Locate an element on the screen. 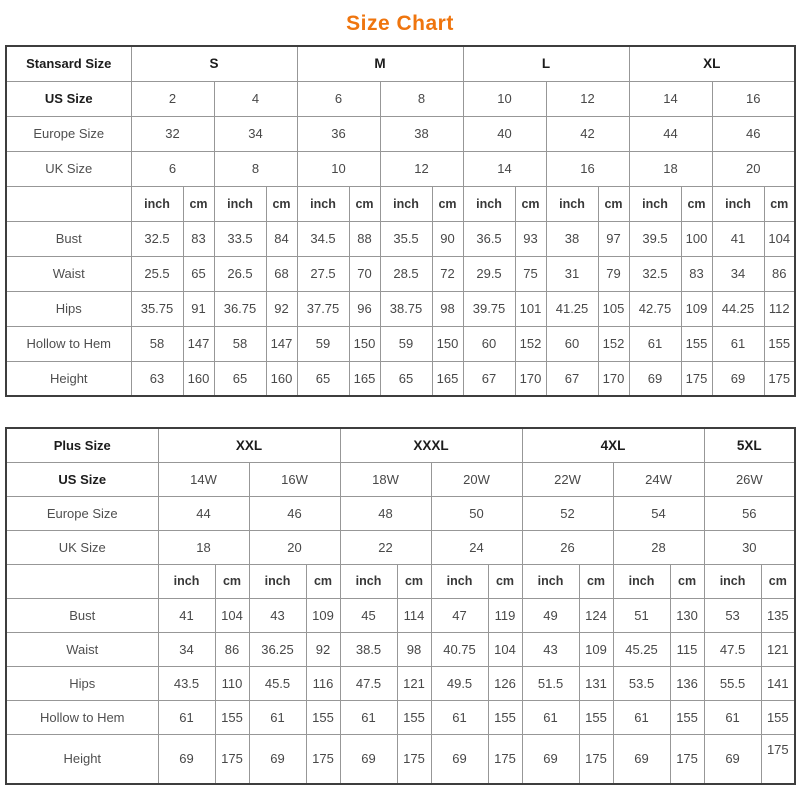 The height and width of the screenshot is (800, 800). measure-value-cell: 38.5 is located at coordinates (368, 649).